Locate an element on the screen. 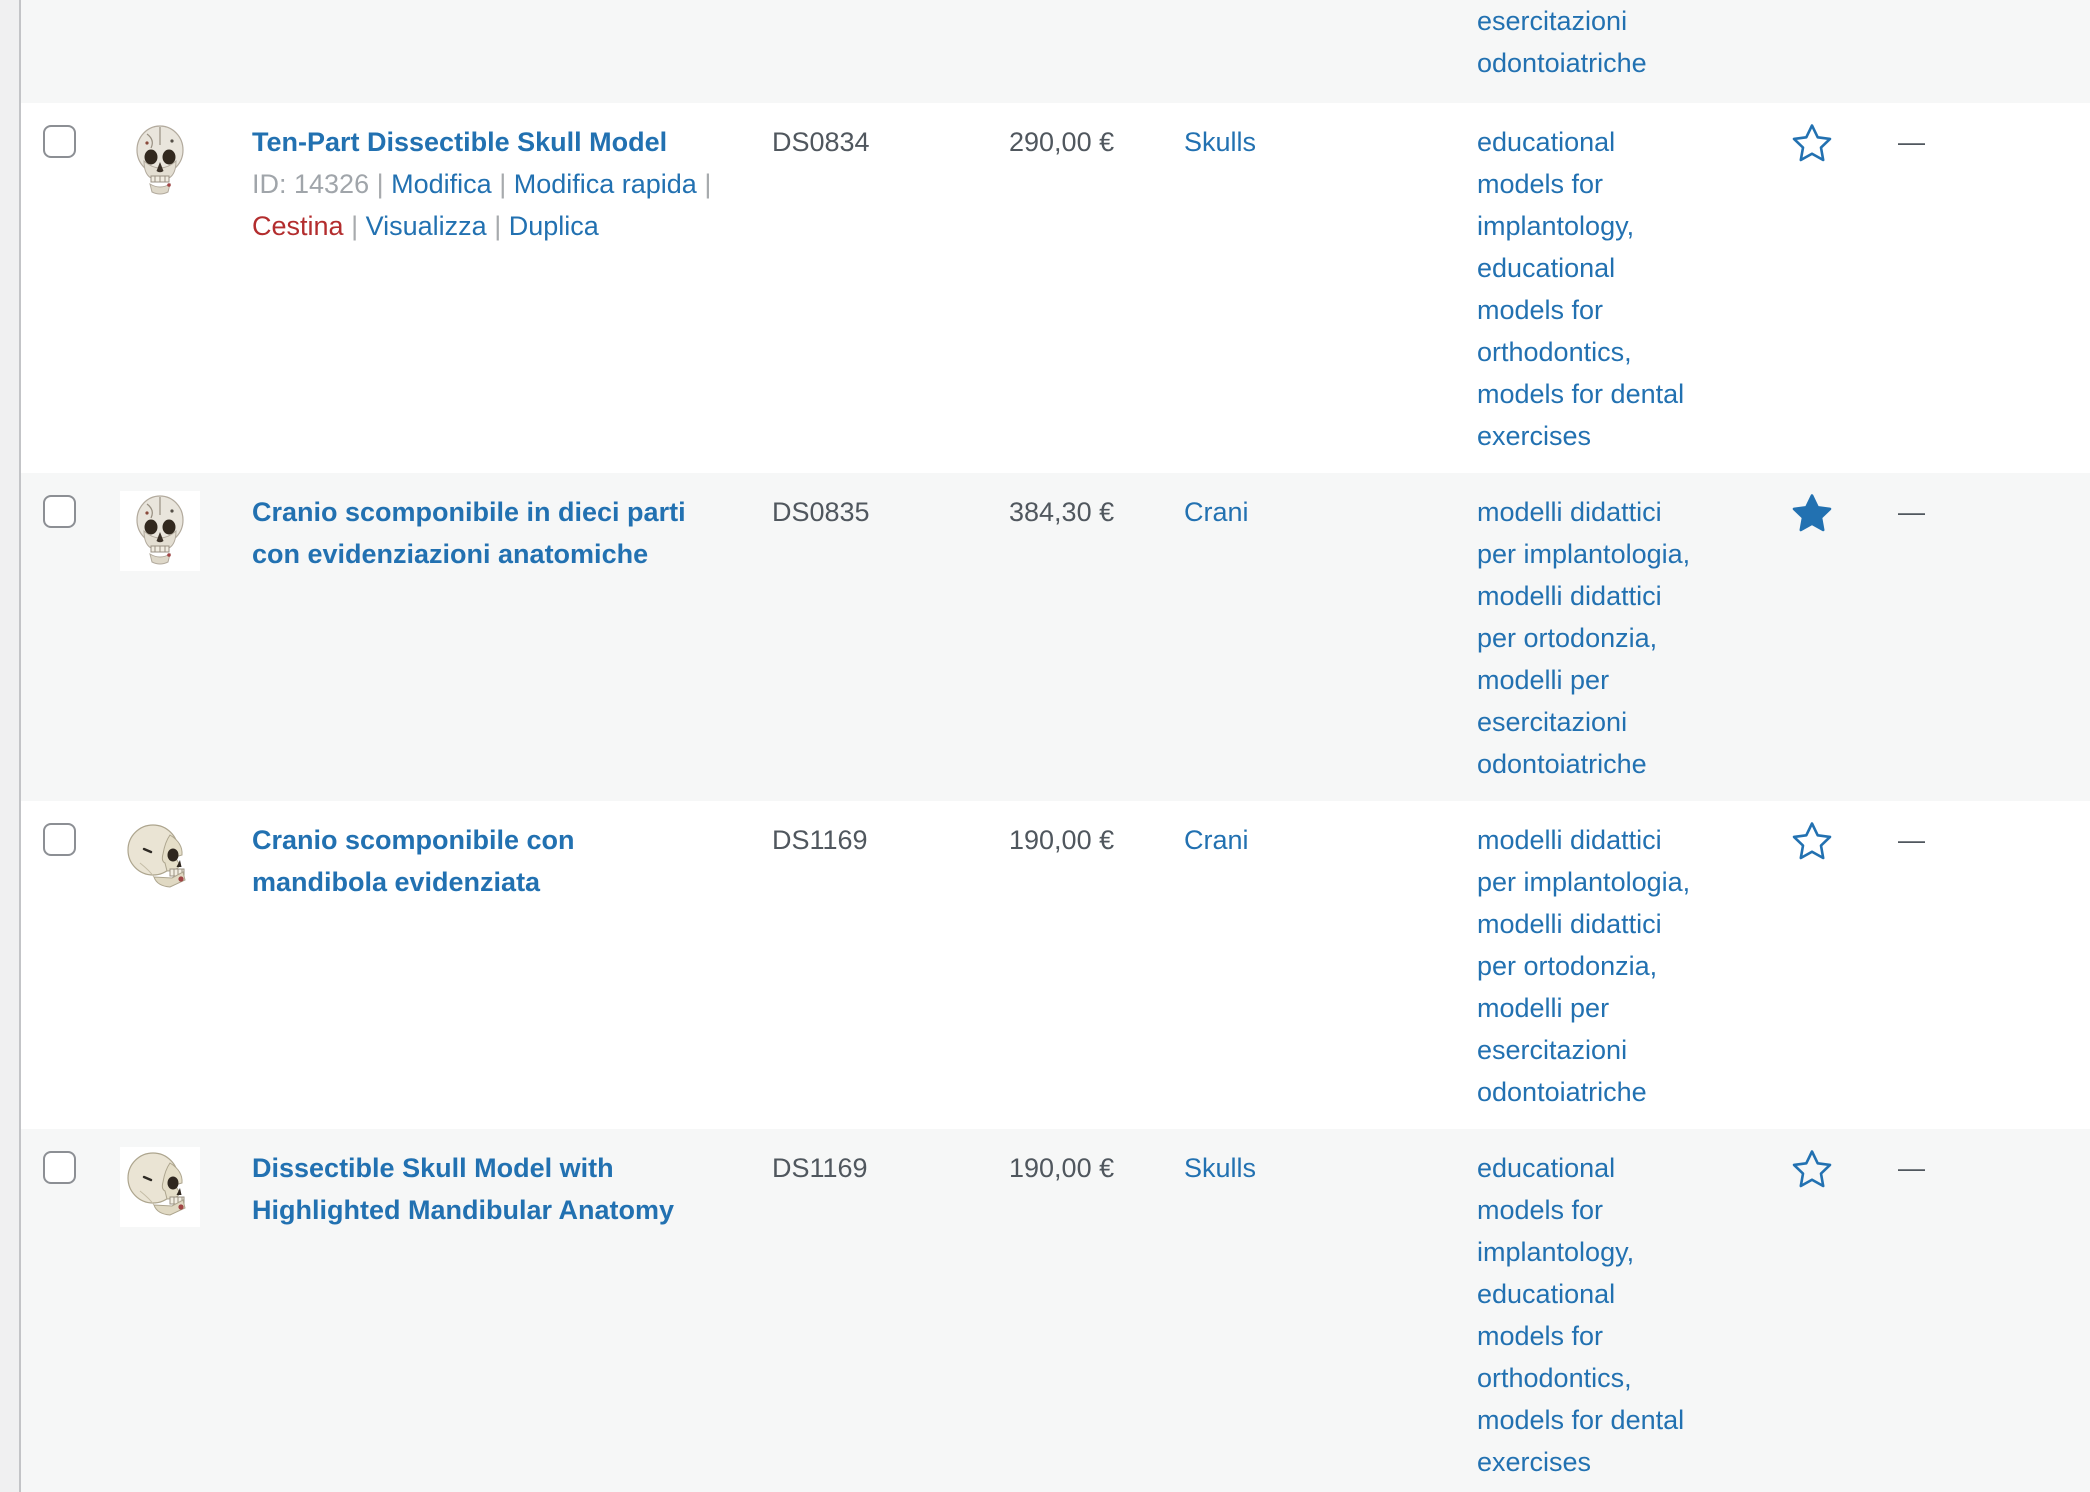 The image size is (2090, 1492). cell-sku: DS0834 is located at coordinates (890, 288).